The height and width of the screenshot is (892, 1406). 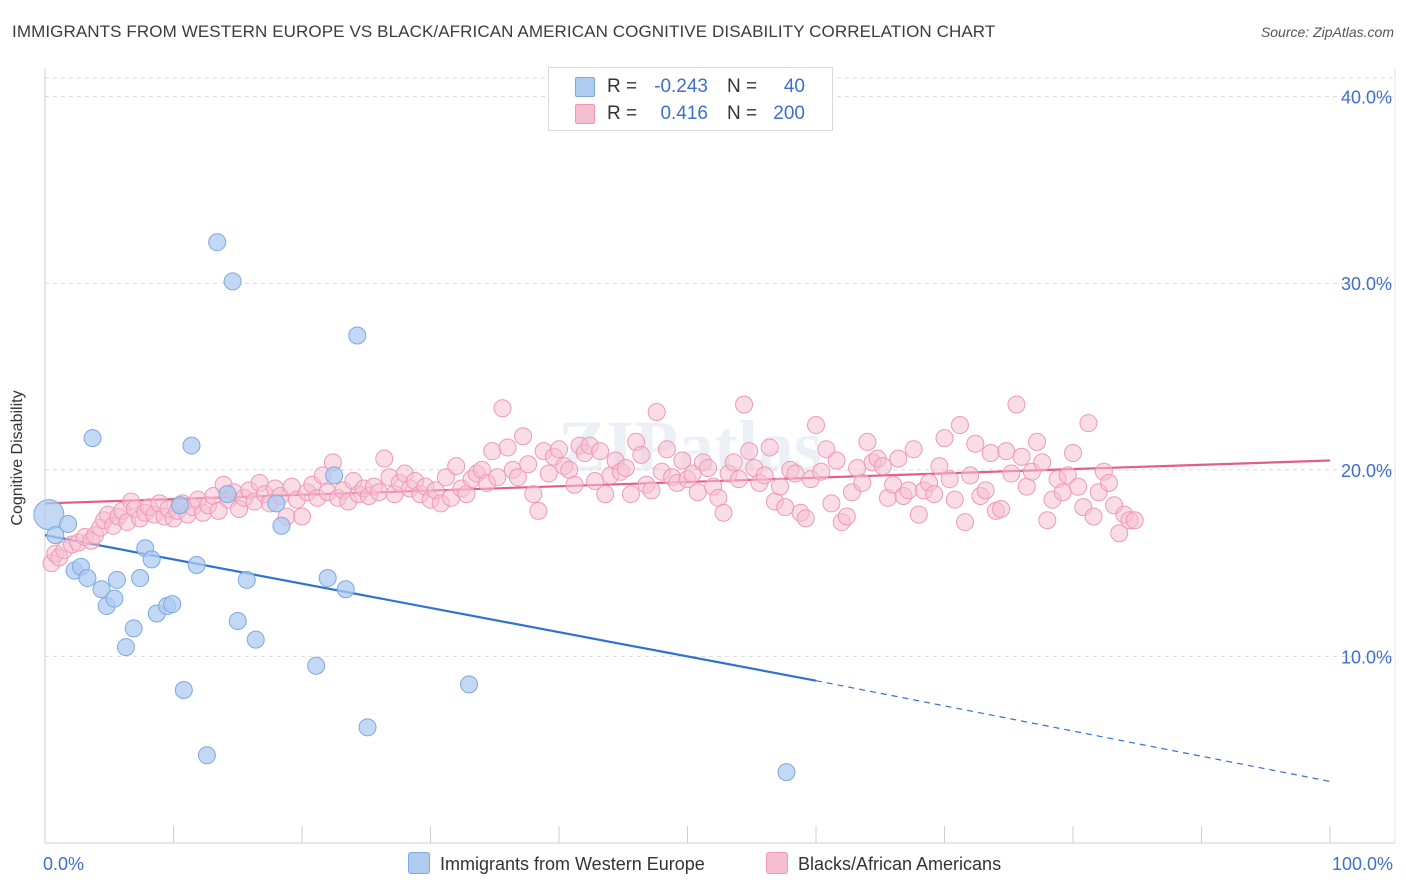 I want to click on legend-r-value: -0.243, so click(x=681, y=86).